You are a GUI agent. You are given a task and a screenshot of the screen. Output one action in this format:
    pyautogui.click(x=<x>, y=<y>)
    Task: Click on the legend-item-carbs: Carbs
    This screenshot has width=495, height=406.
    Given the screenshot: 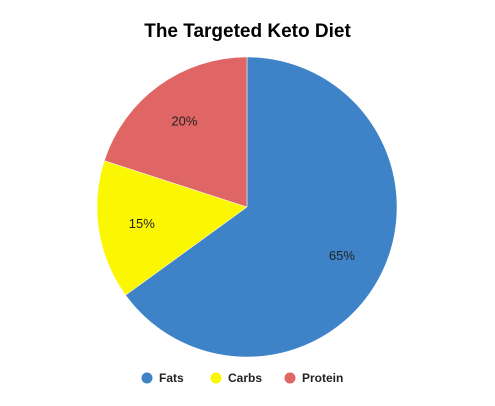 What is the action you would take?
    pyautogui.click(x=236, y=378)
    